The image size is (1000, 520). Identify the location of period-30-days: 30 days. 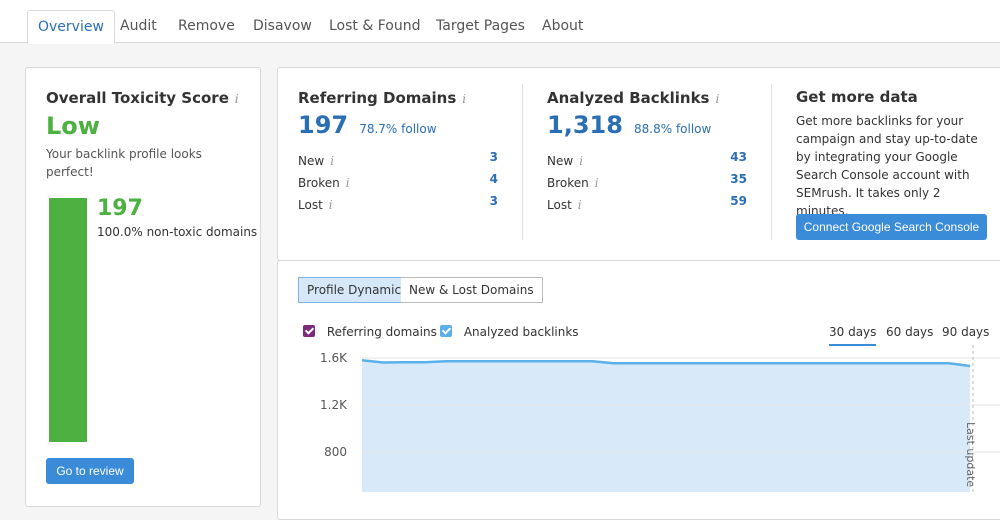
(852, 335).